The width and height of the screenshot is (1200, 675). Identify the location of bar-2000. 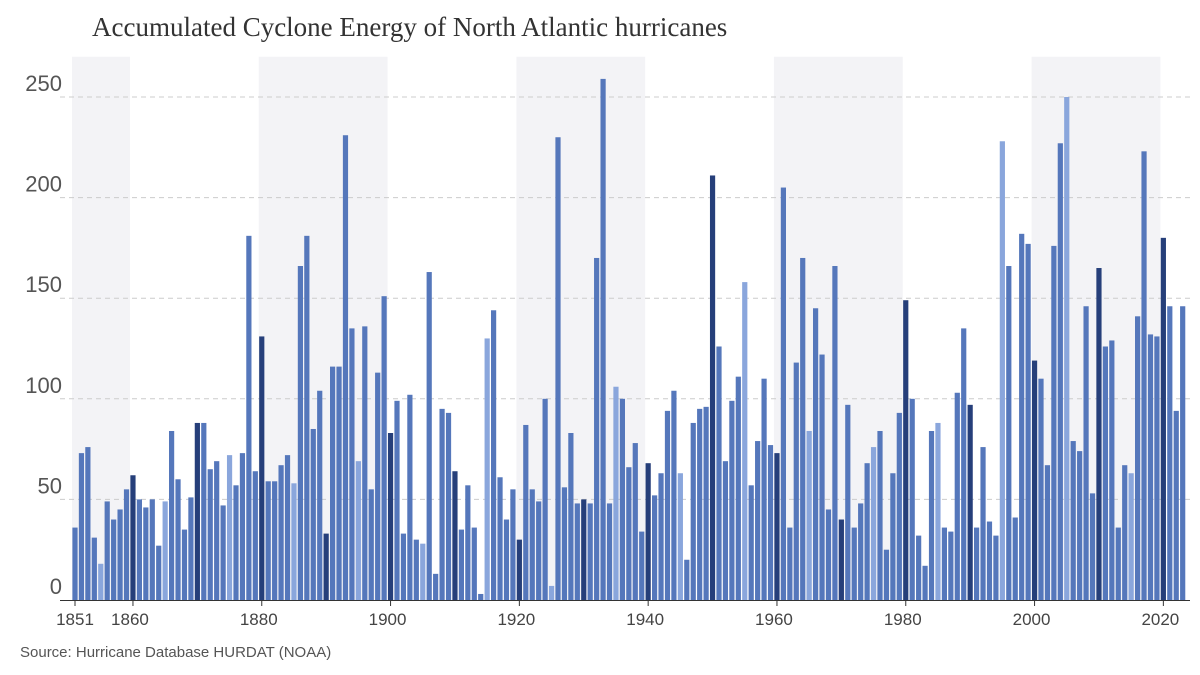
(1034, 480).